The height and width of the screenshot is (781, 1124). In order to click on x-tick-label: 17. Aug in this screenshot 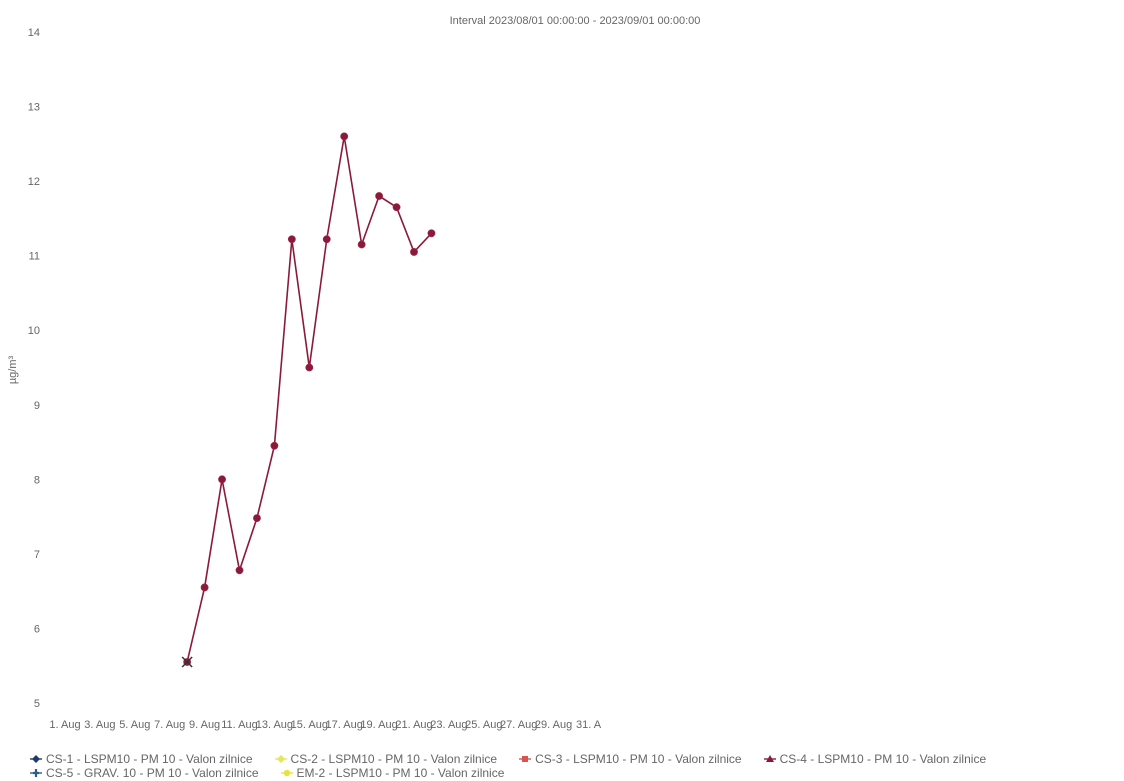, I will do `click(344, 725)`.